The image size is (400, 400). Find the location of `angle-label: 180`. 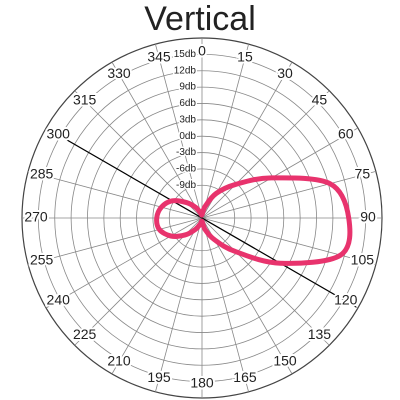

angle-label: 180 is located at coordinates (202, 383).